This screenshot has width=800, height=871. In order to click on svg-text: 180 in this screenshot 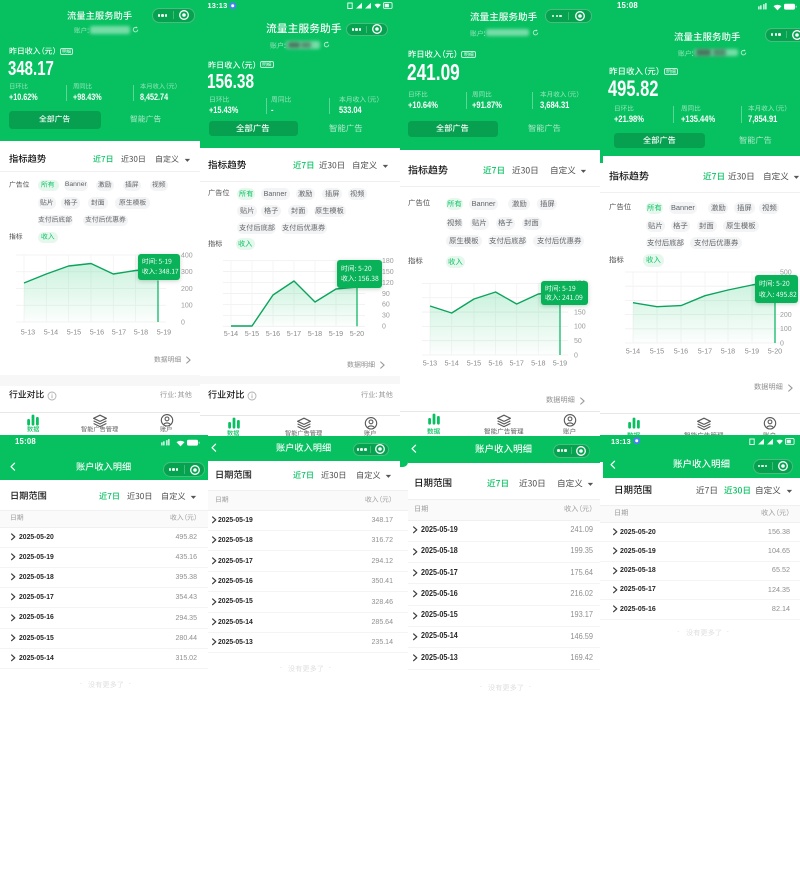, I will do `click(388, 261)`.